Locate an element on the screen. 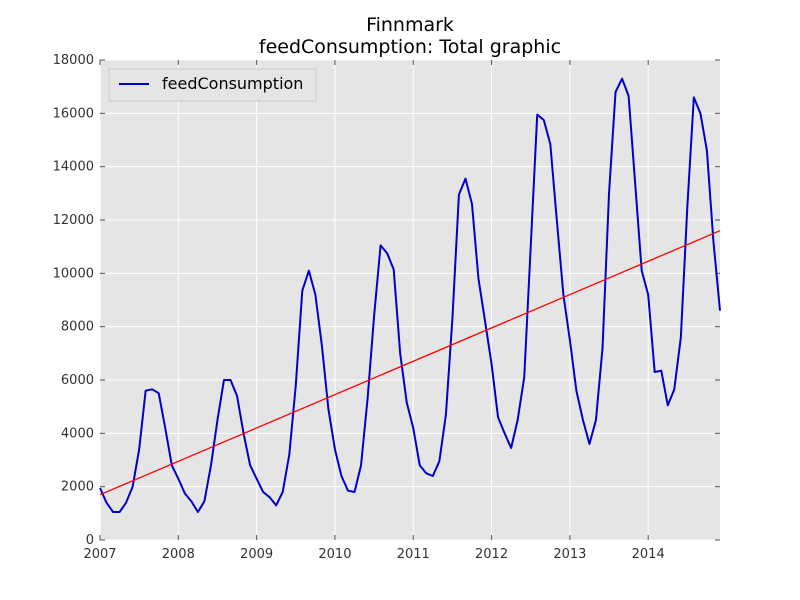  y-tick-label: 12000 is located at coordinates (73, 220).